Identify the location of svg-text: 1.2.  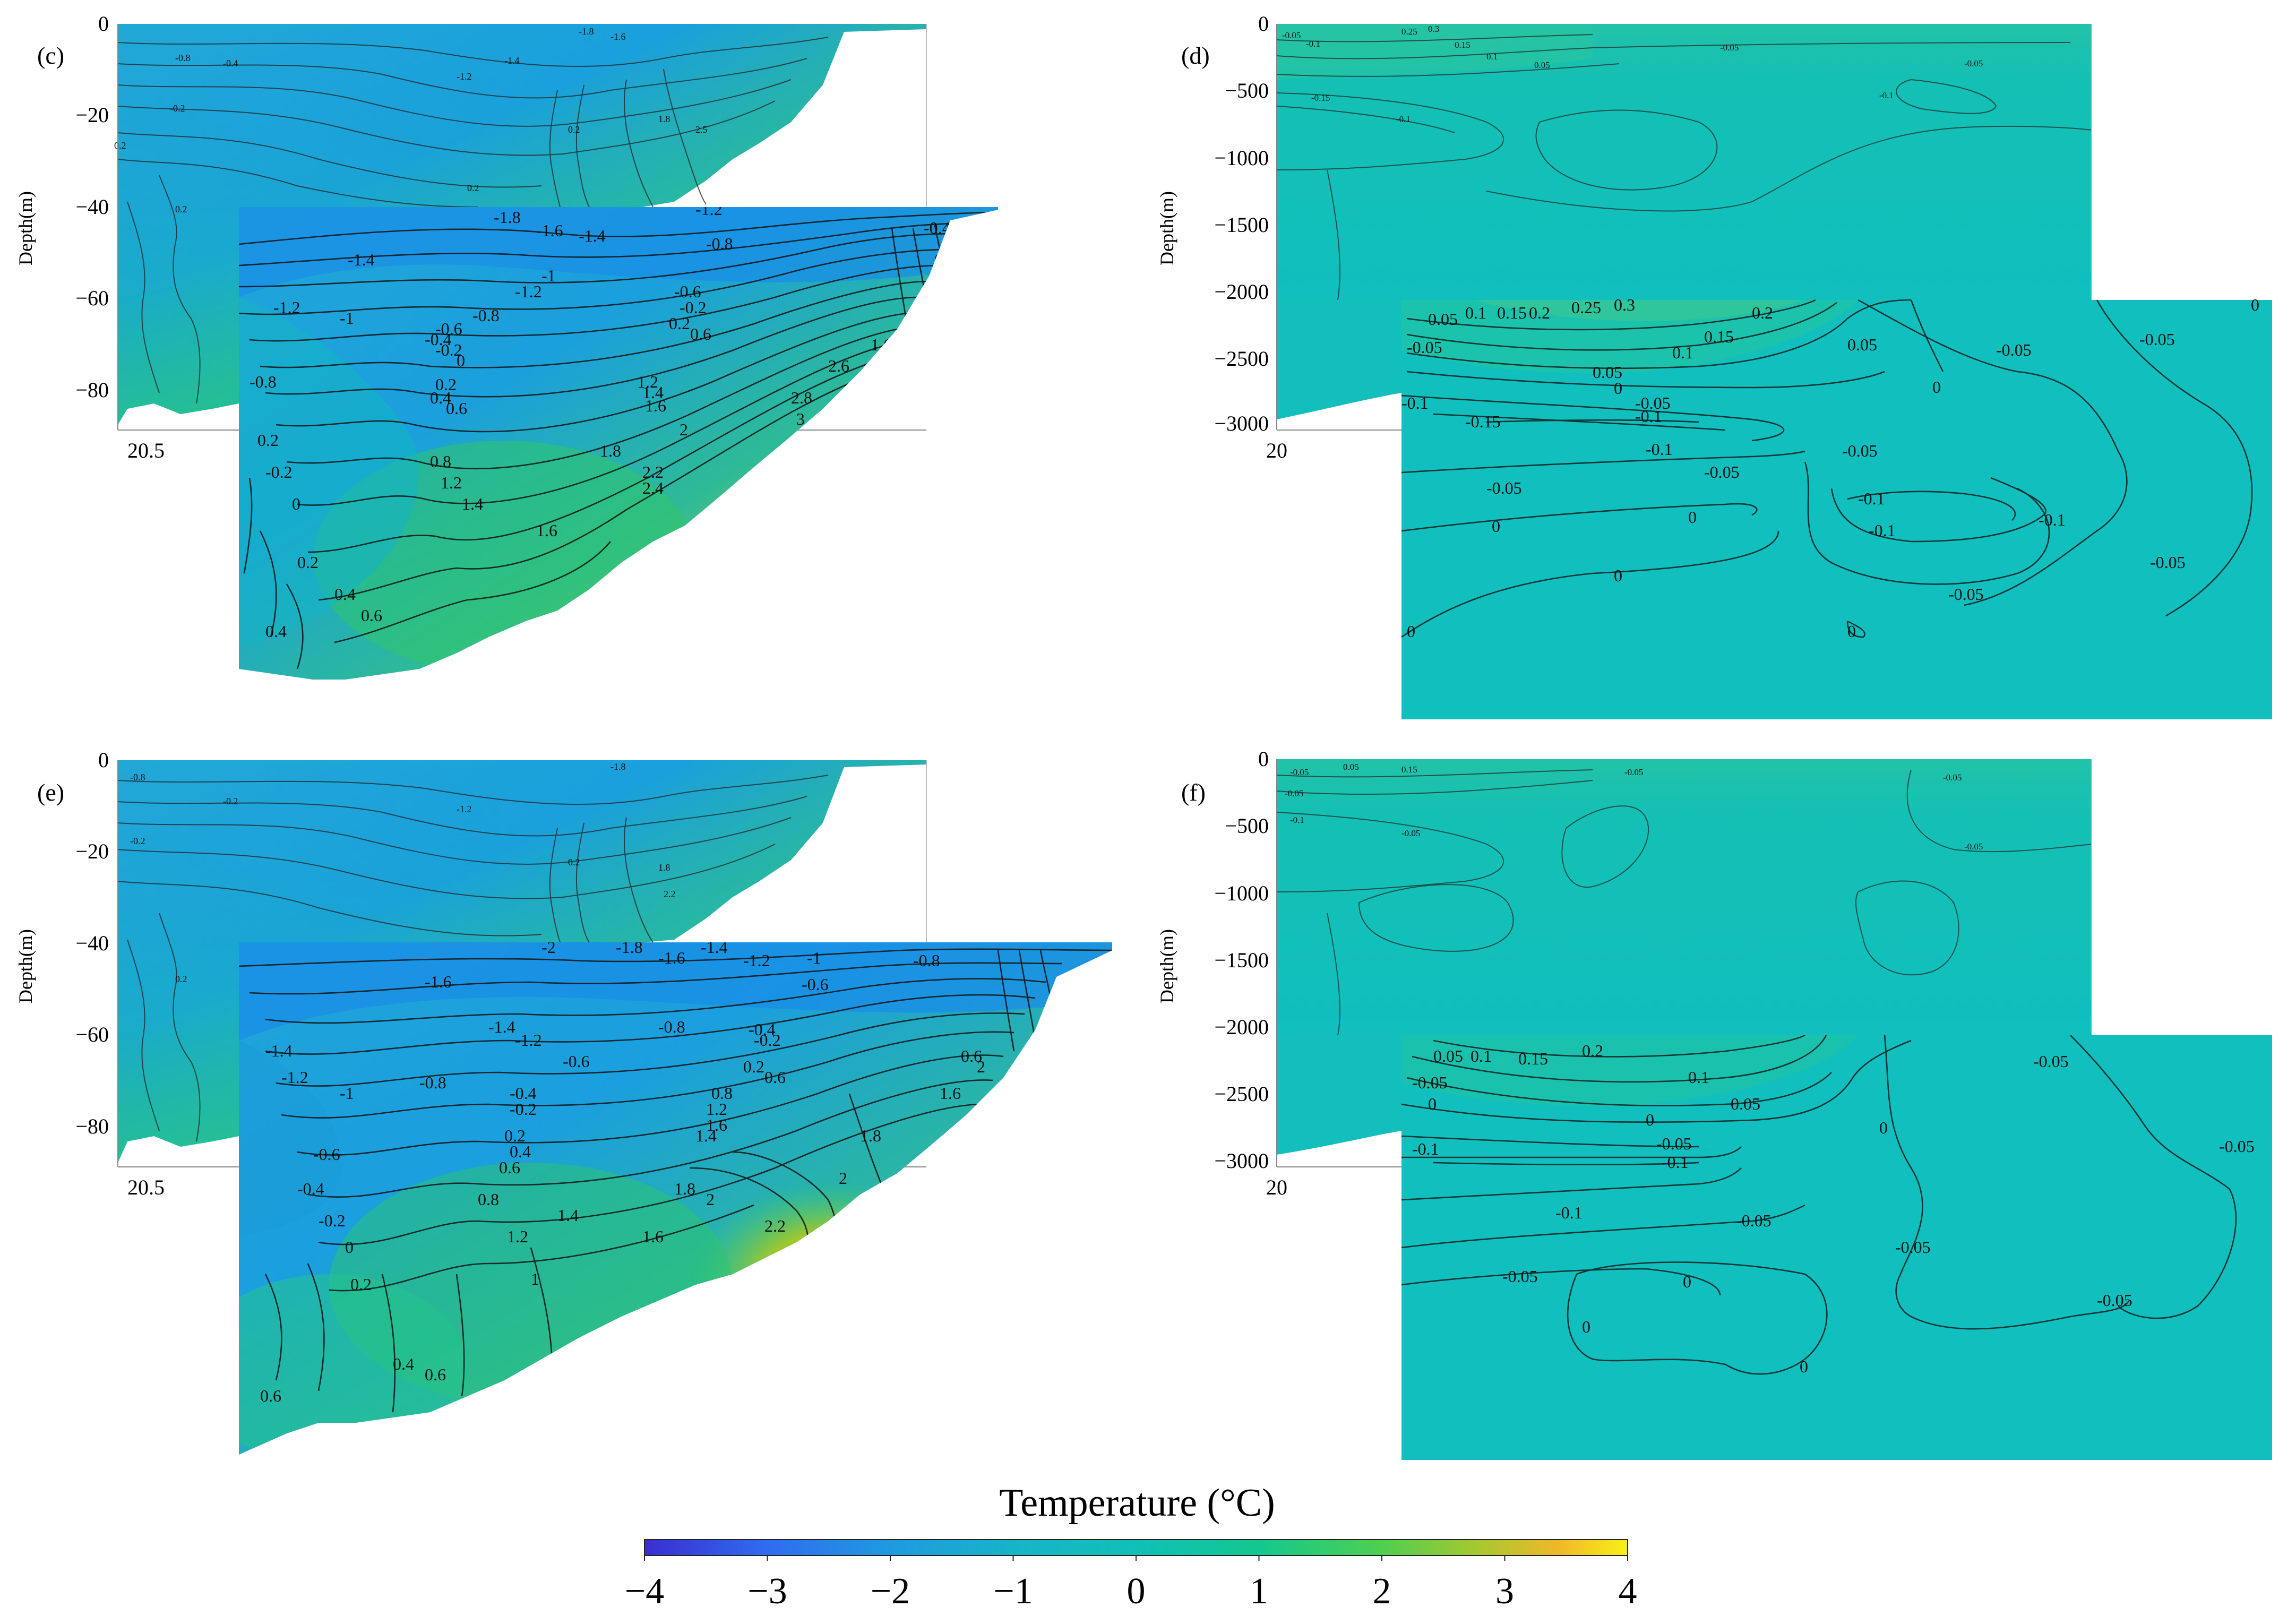
(517, 1236).